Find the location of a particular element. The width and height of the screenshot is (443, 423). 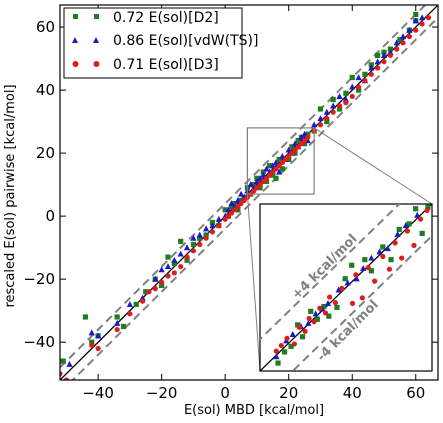

y-axis-label: rescaled E(sol) pairwise [kcal/mol] is located at coordinates (10, 195).